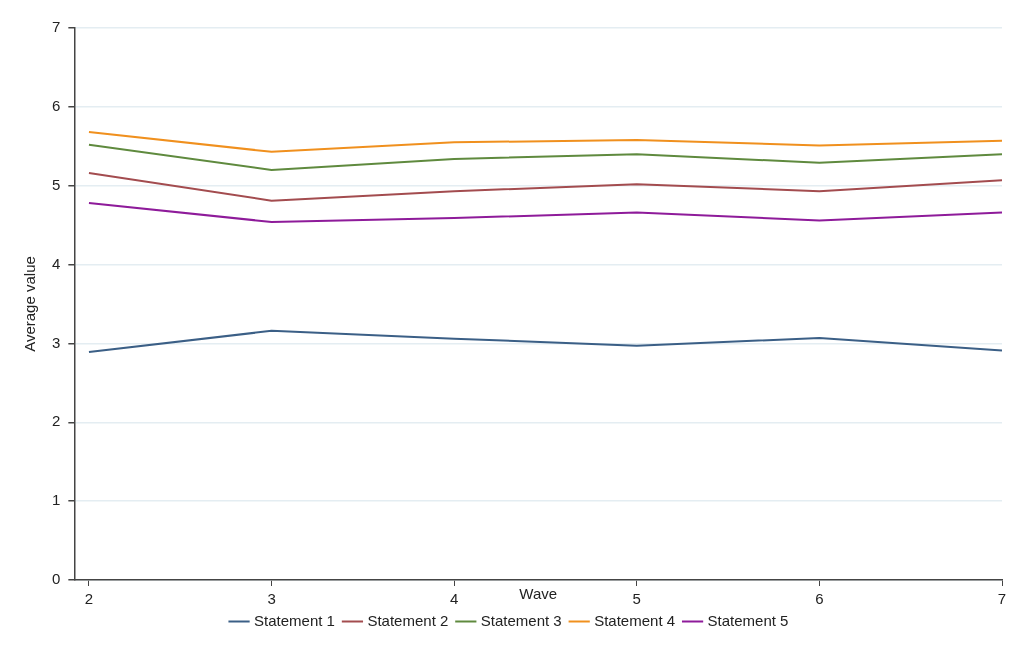 This screenshot has height=657, width=1030. I want to click on x-tick-label: 2, so click(89, 598).